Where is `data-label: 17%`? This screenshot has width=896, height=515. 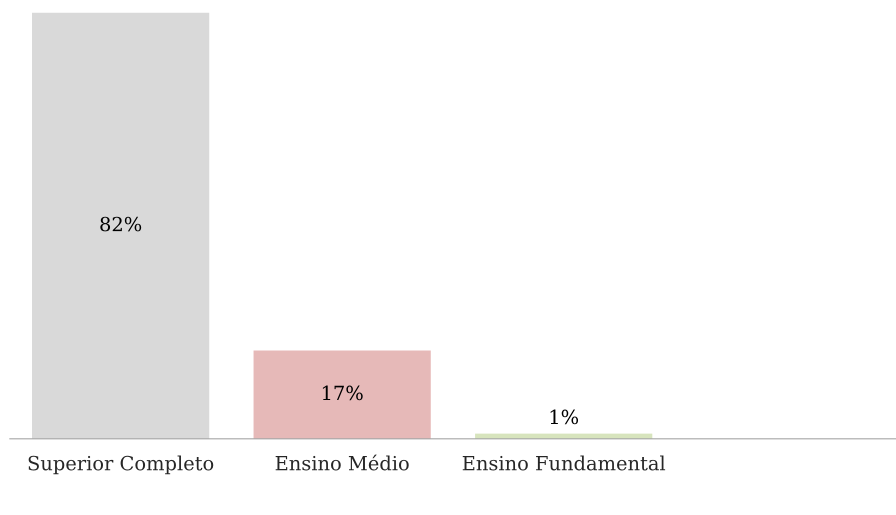 data-label: 17% is located at coordinates (342, 393).